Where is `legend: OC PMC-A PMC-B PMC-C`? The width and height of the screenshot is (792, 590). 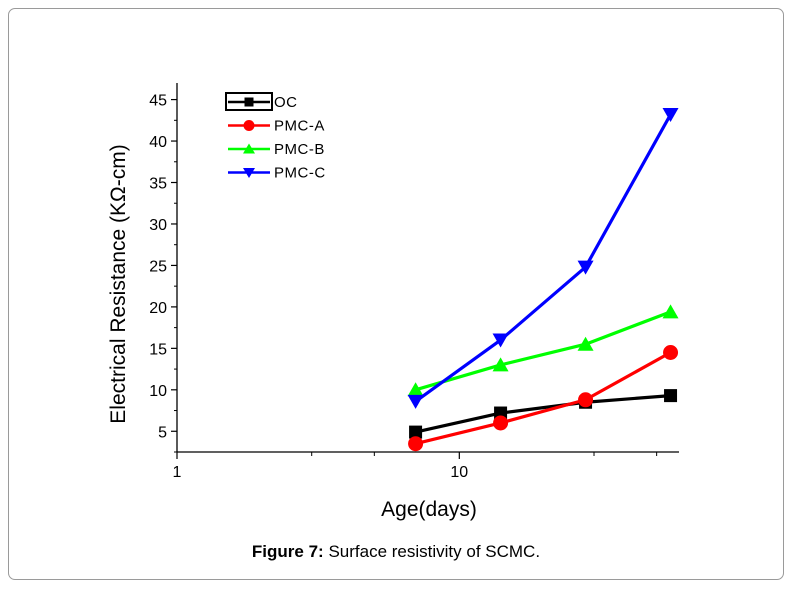
legend: OC PMC-A PMC-B PMC-C is located at coordinates (275, 137).